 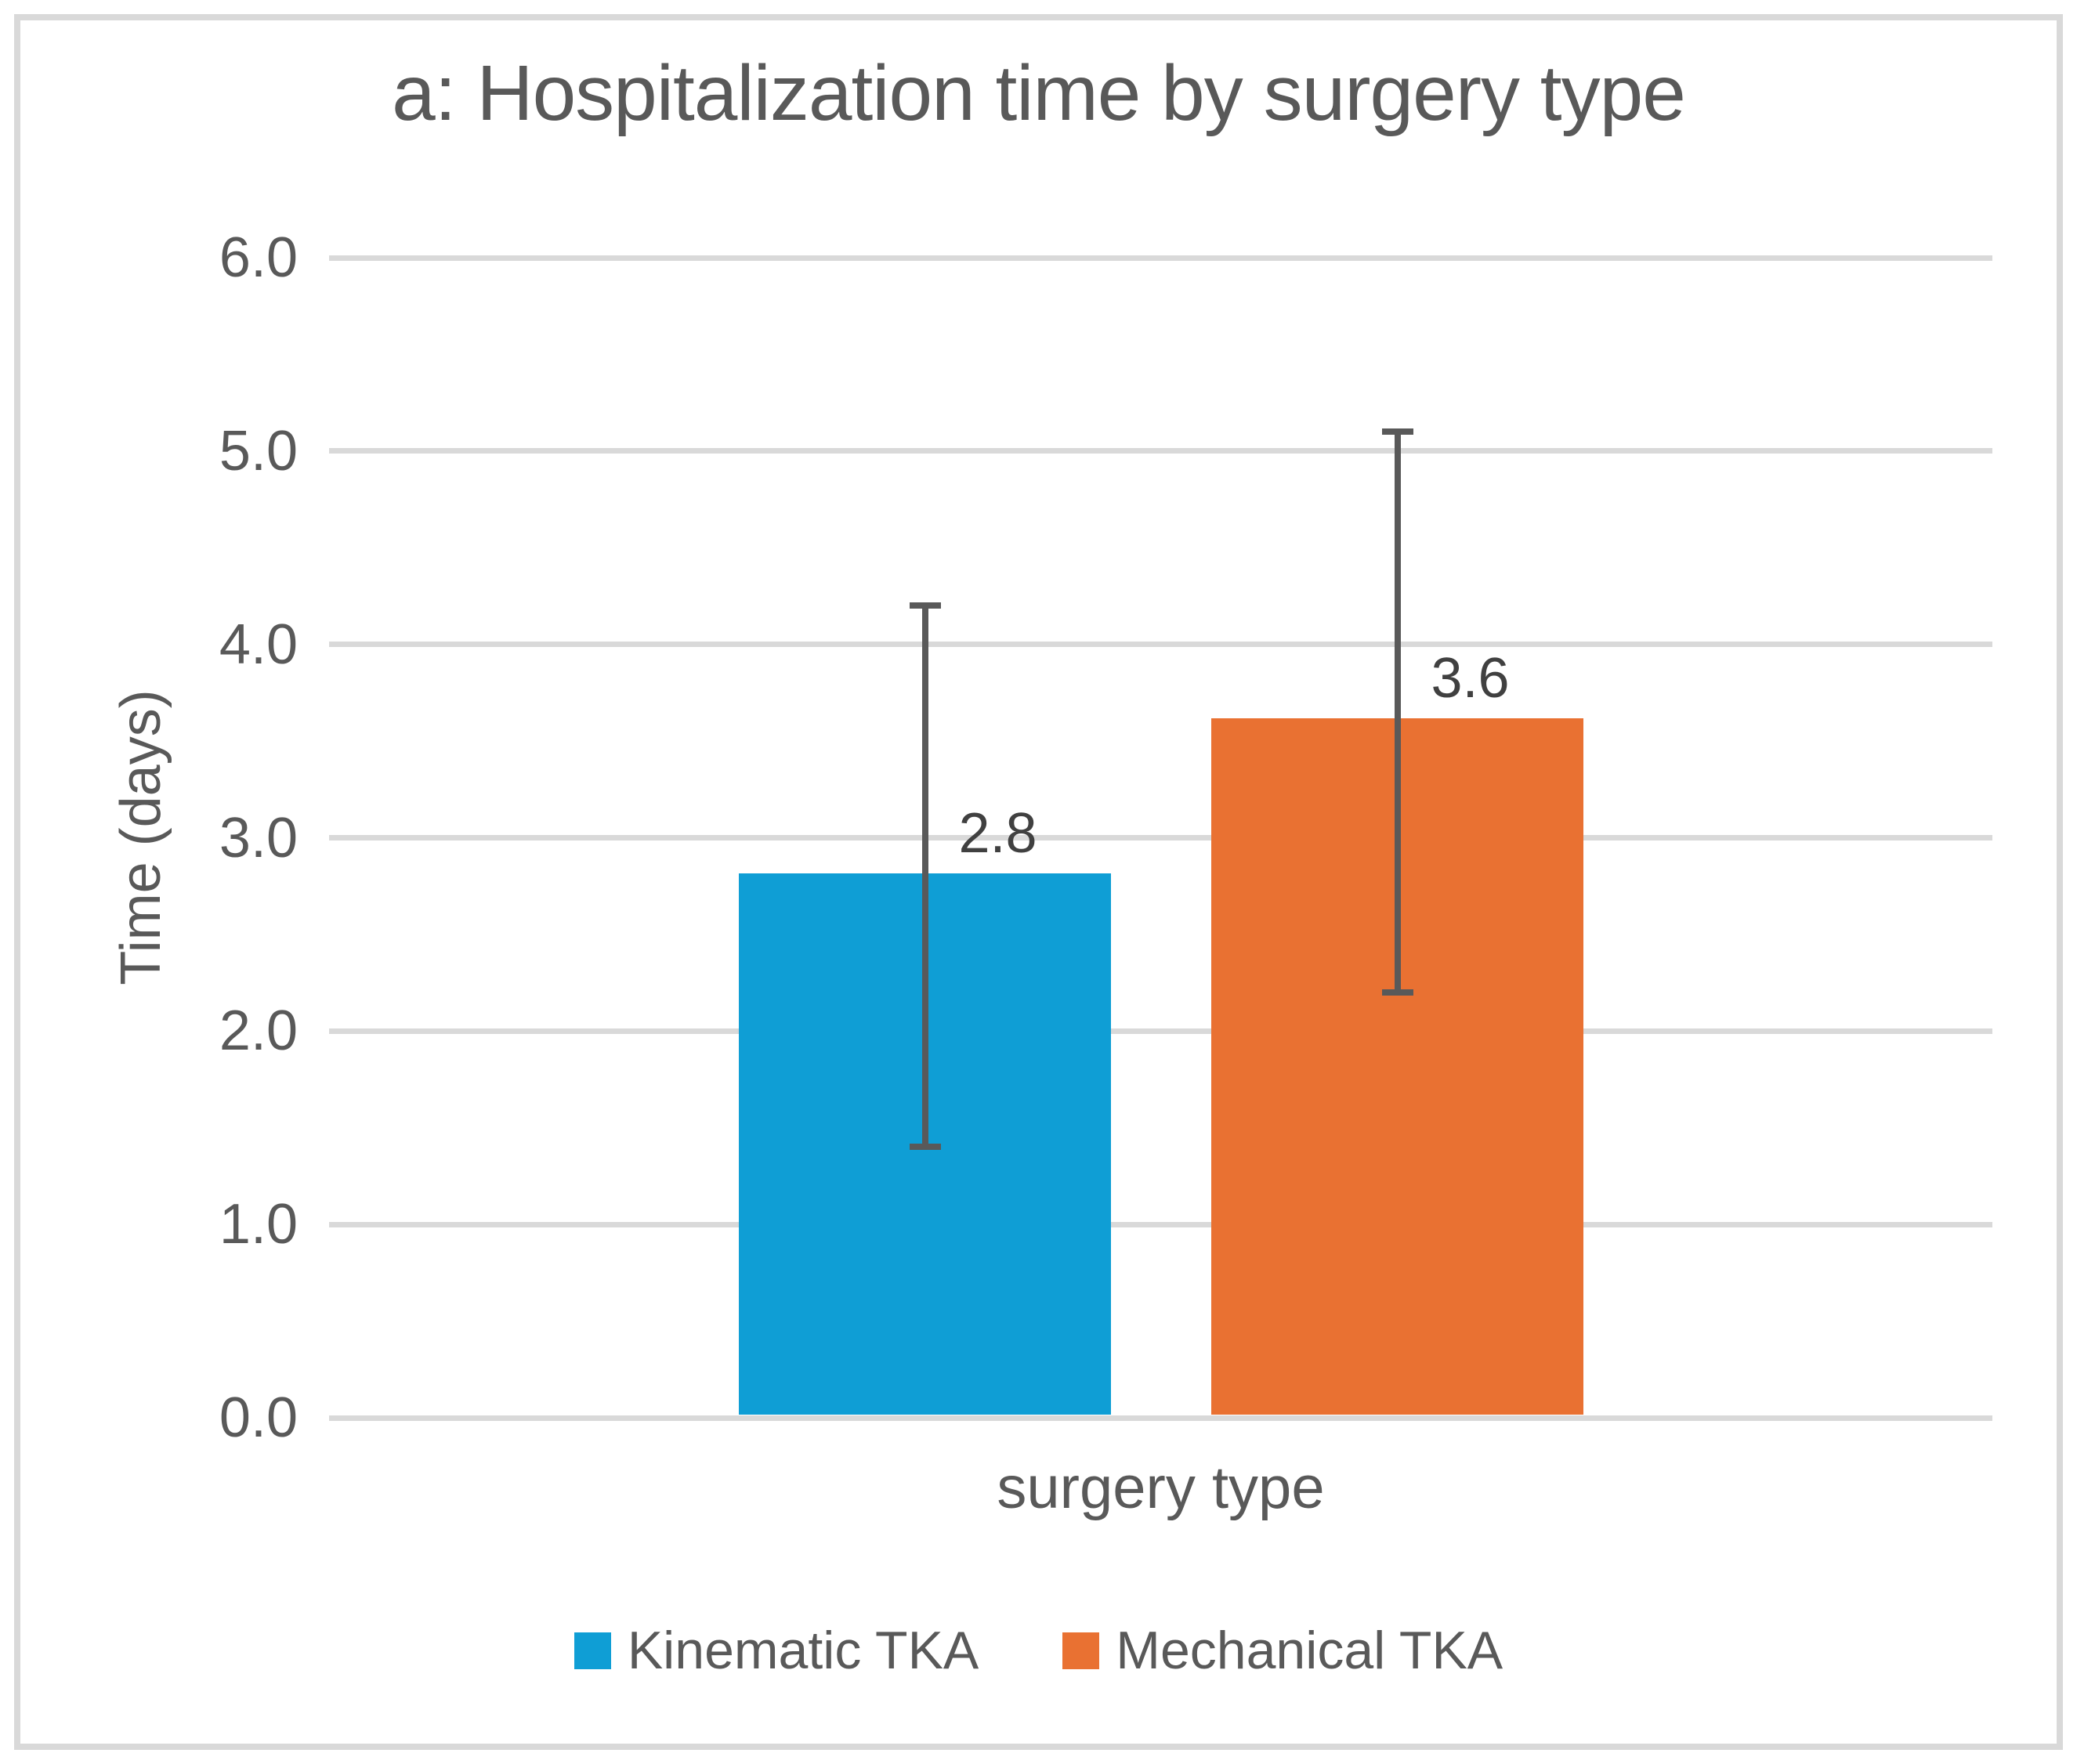 I want to click on value-label-kinematic-tka: 2.8, so click(x=998, y=833).